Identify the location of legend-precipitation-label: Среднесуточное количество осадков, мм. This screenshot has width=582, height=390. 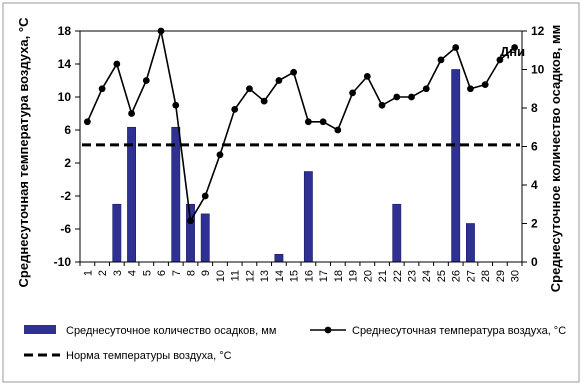
(171, 331).